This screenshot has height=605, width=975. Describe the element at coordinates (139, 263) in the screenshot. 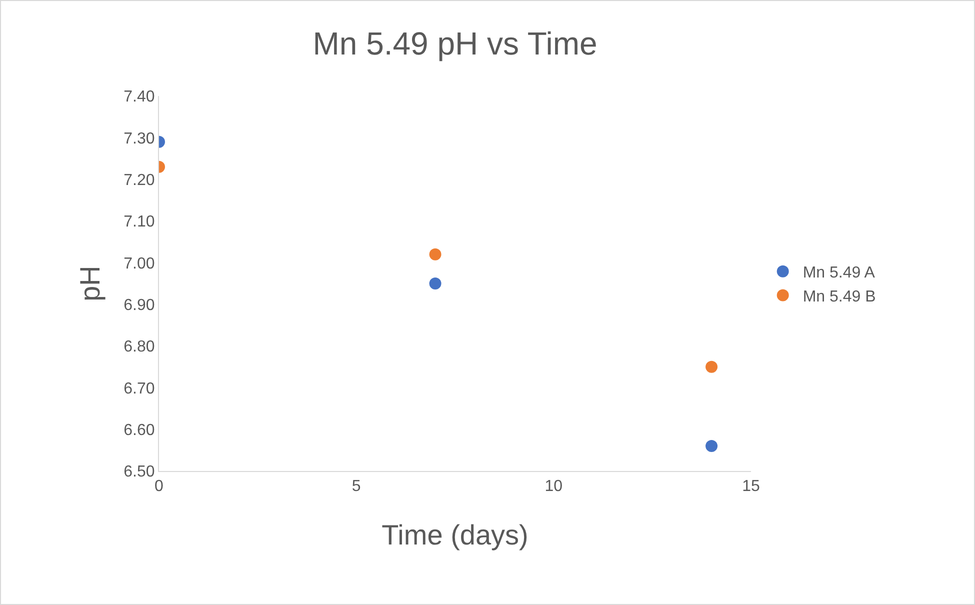

I see `y-tick-label: 7.00` at that location.